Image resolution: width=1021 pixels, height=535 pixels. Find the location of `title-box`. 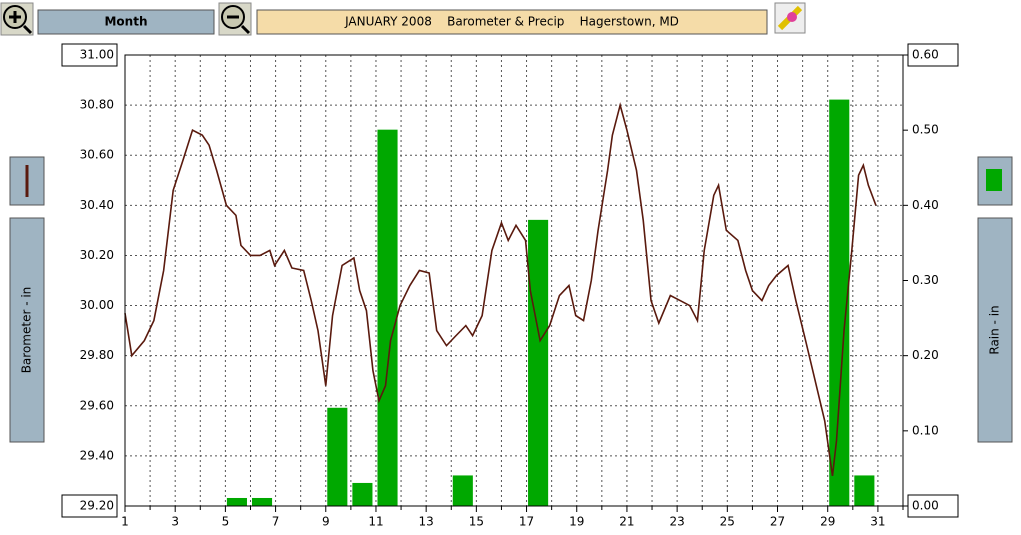

title-box is located at coordinates (512, 22).